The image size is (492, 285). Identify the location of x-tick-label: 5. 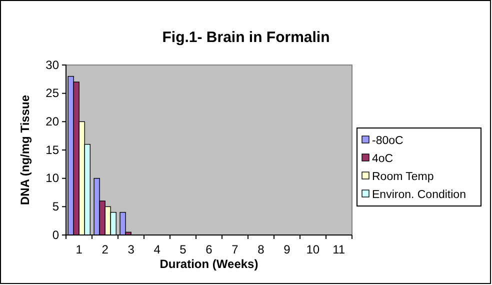
(183, 249).